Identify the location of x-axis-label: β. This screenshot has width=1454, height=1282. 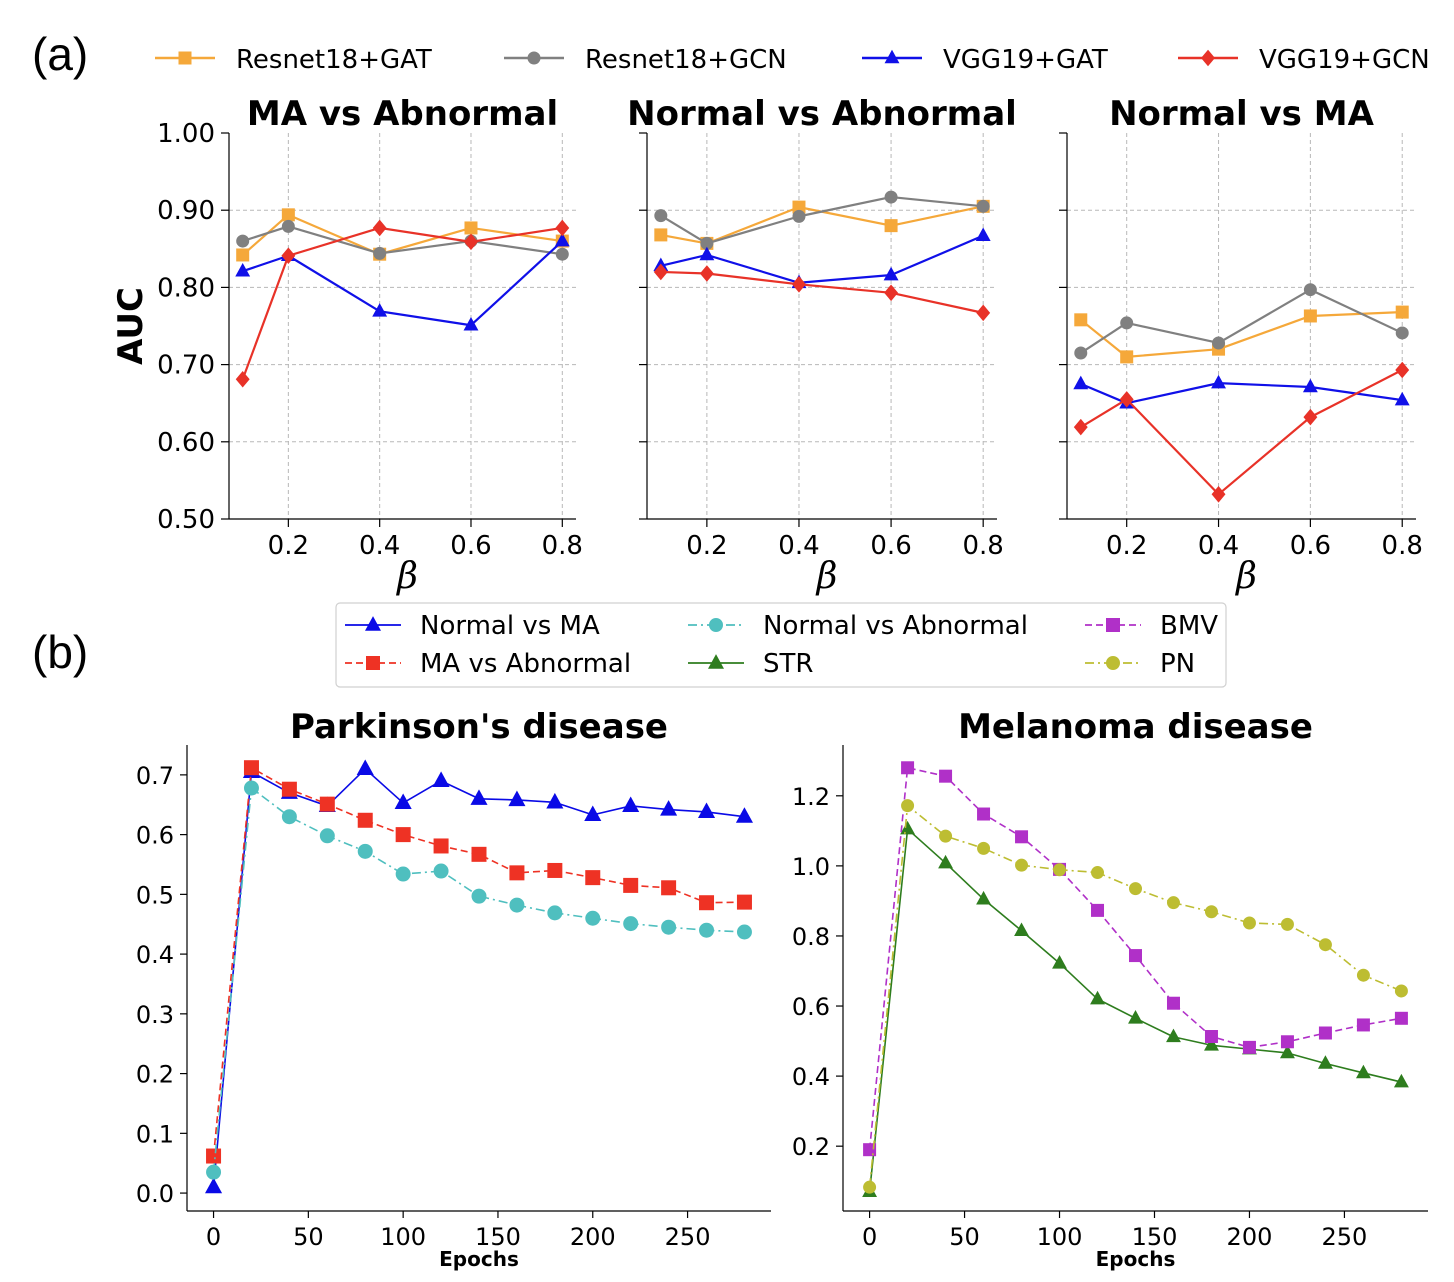
(826, 576).